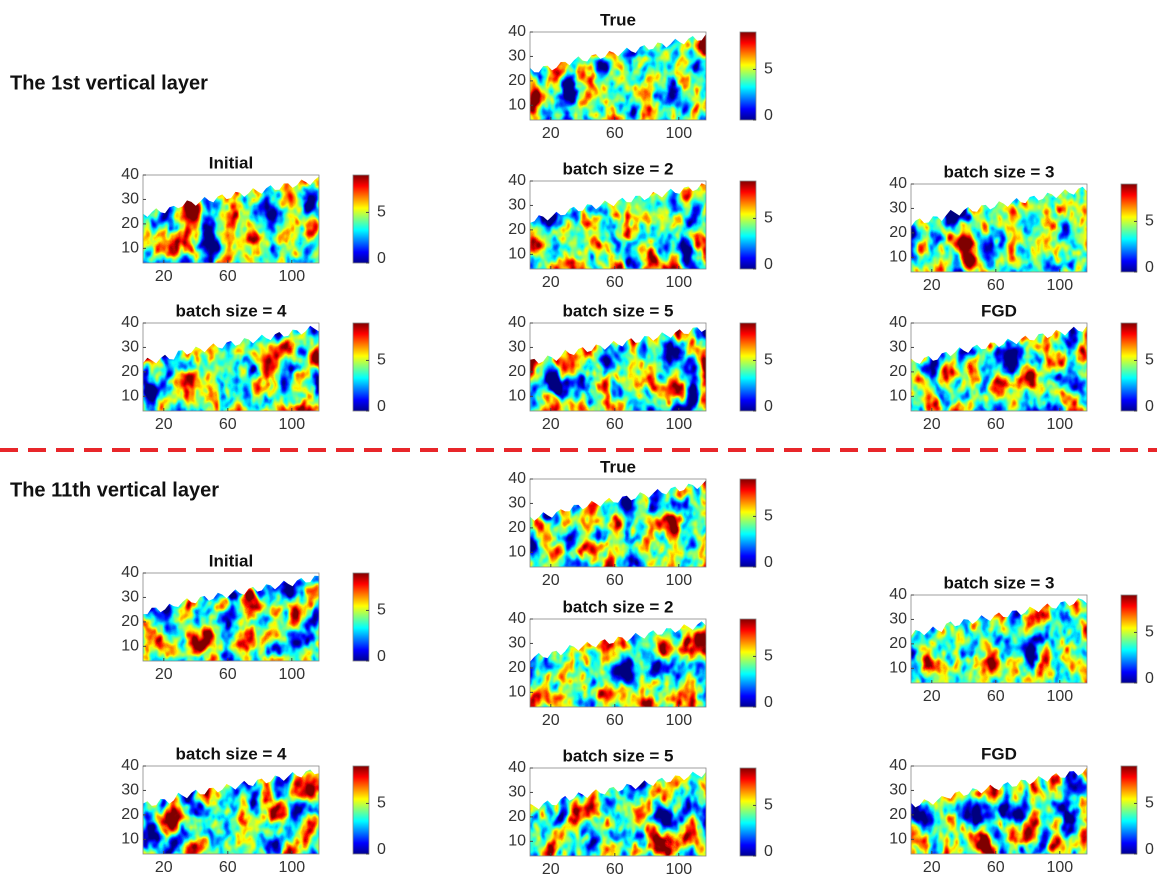 This screenshot has height=890, width=1157. What do you see at coordinates (109, 83) in the screenshot?
I see `section-title: The 1st vertical layer` at bounding box center [109, 83].